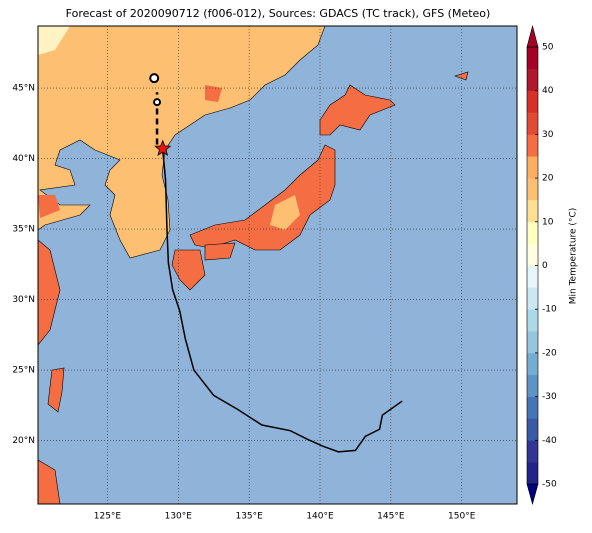  What do you see at coordinates (549, 310) in the screenshot?
I see `colorbar-tick-label: -10` at bounding box center [549, 310].